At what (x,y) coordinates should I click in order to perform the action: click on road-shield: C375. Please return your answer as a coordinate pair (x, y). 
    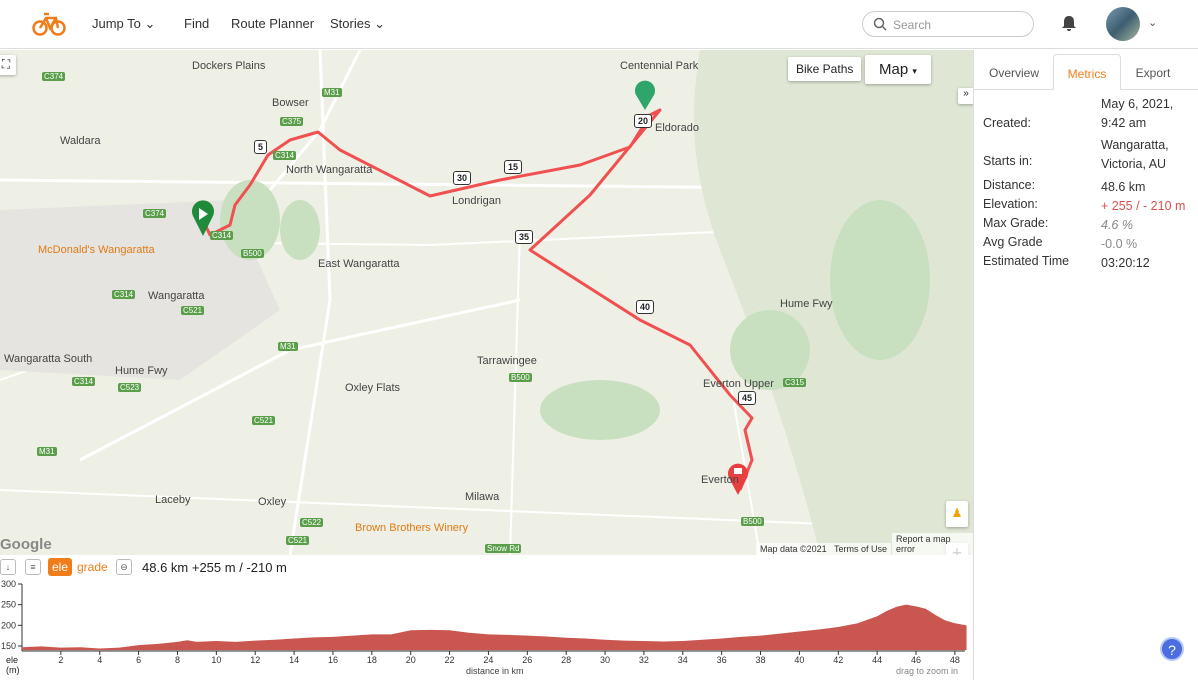
    Looking at the image, I should click on (292, 121).